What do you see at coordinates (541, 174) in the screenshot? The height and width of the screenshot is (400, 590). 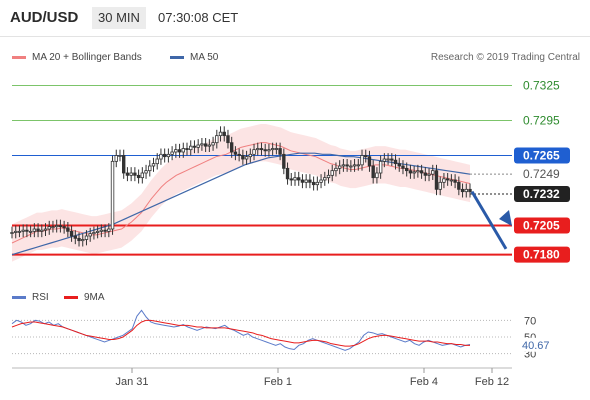 I see `level-label-0.7249: 0.7249` at bounding box center [541, 174].